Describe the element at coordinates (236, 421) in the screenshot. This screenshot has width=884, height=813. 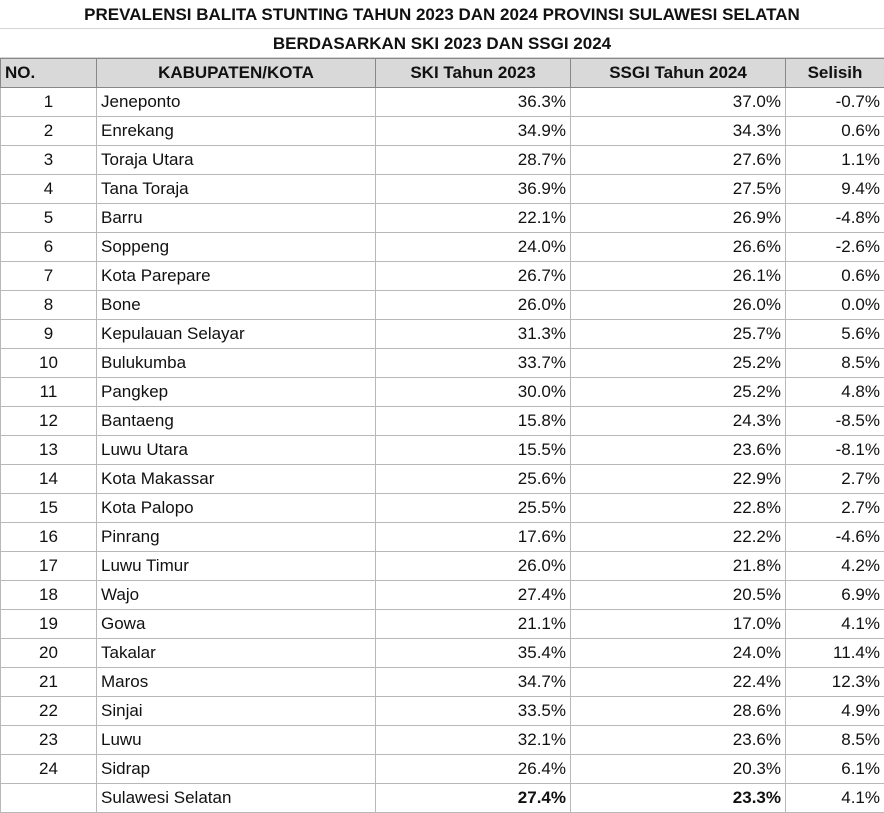
I see `table-cell: Bantaeng` at that location.